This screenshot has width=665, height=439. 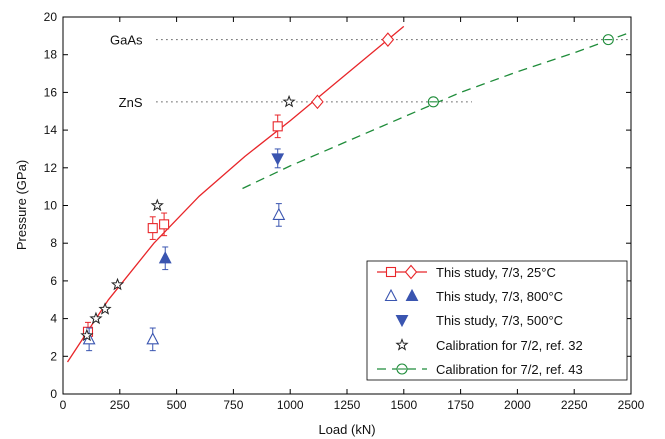 What do you see at coordinates (517, 405) in the screenshot?
I see `x-tick-label: 2000` at bounding box center [517, 405].